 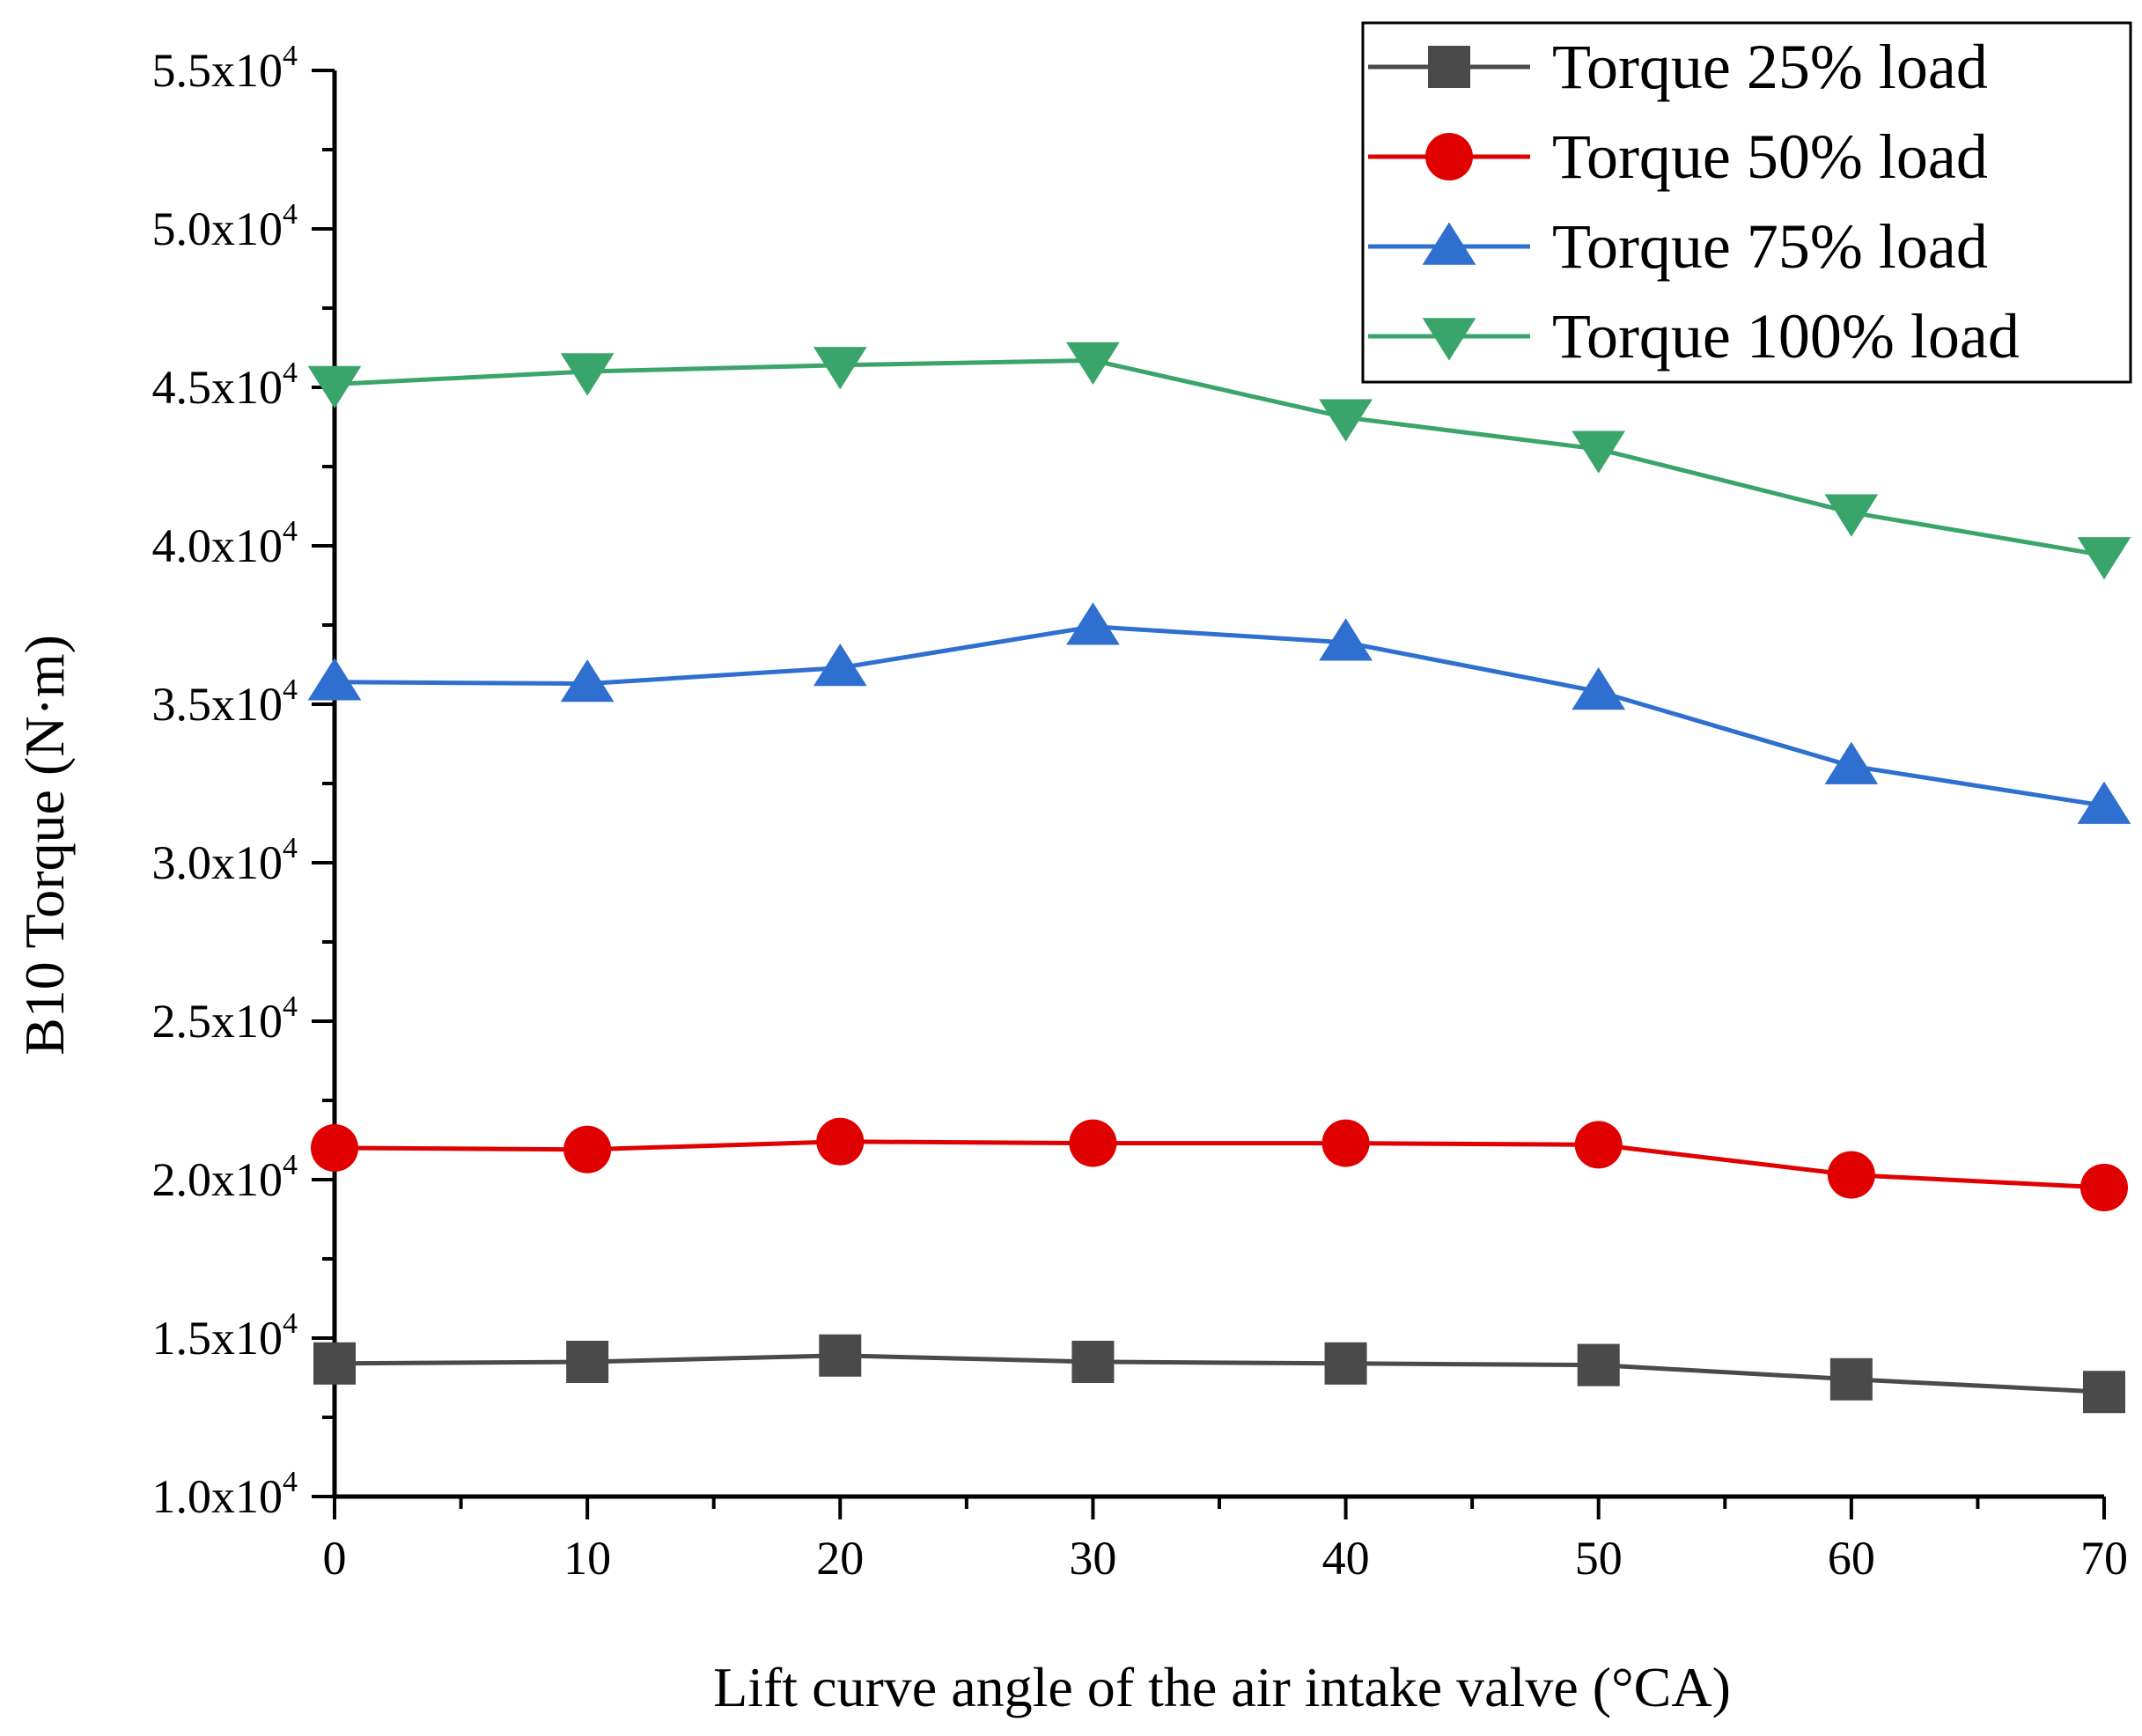 I want to click on x-tick-label: 20, so click(x=840, y=1558).